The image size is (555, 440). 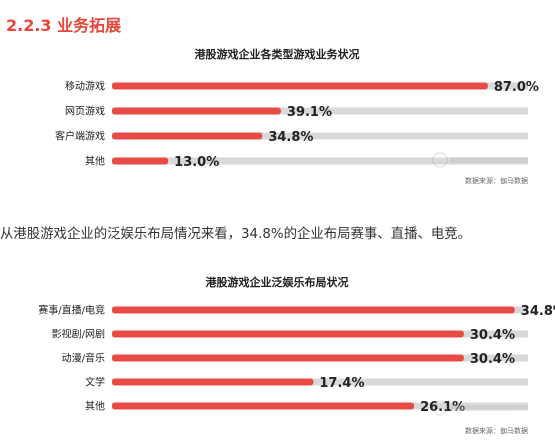 I want to click on value-label: 17.4%, so click(x=341, y=383).